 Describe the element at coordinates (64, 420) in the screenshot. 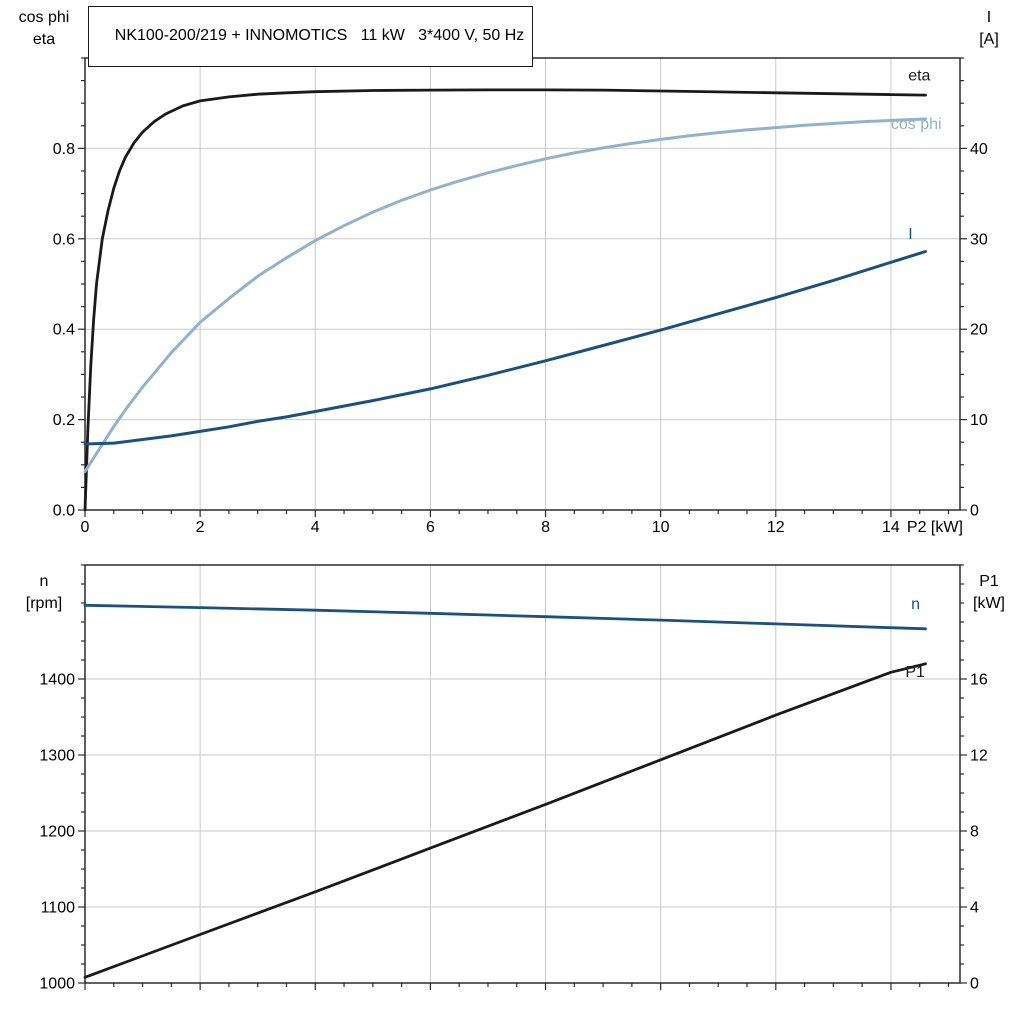

I see `left-tick-label: 0.2` at that location.